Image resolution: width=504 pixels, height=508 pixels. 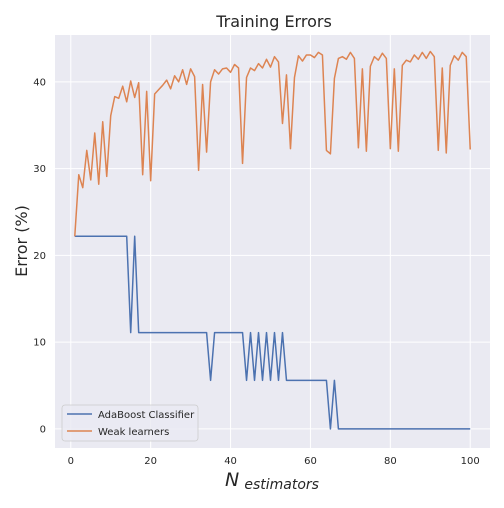 I want to click on y-tick-label: 30, so click(x=39, y=169).